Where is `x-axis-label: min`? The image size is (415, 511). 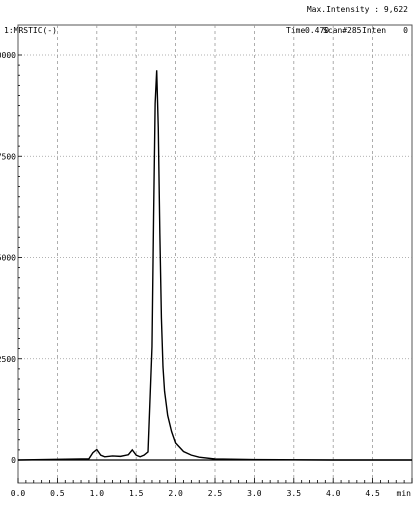
x-axis-label: min is located at coordinates (404, 493).